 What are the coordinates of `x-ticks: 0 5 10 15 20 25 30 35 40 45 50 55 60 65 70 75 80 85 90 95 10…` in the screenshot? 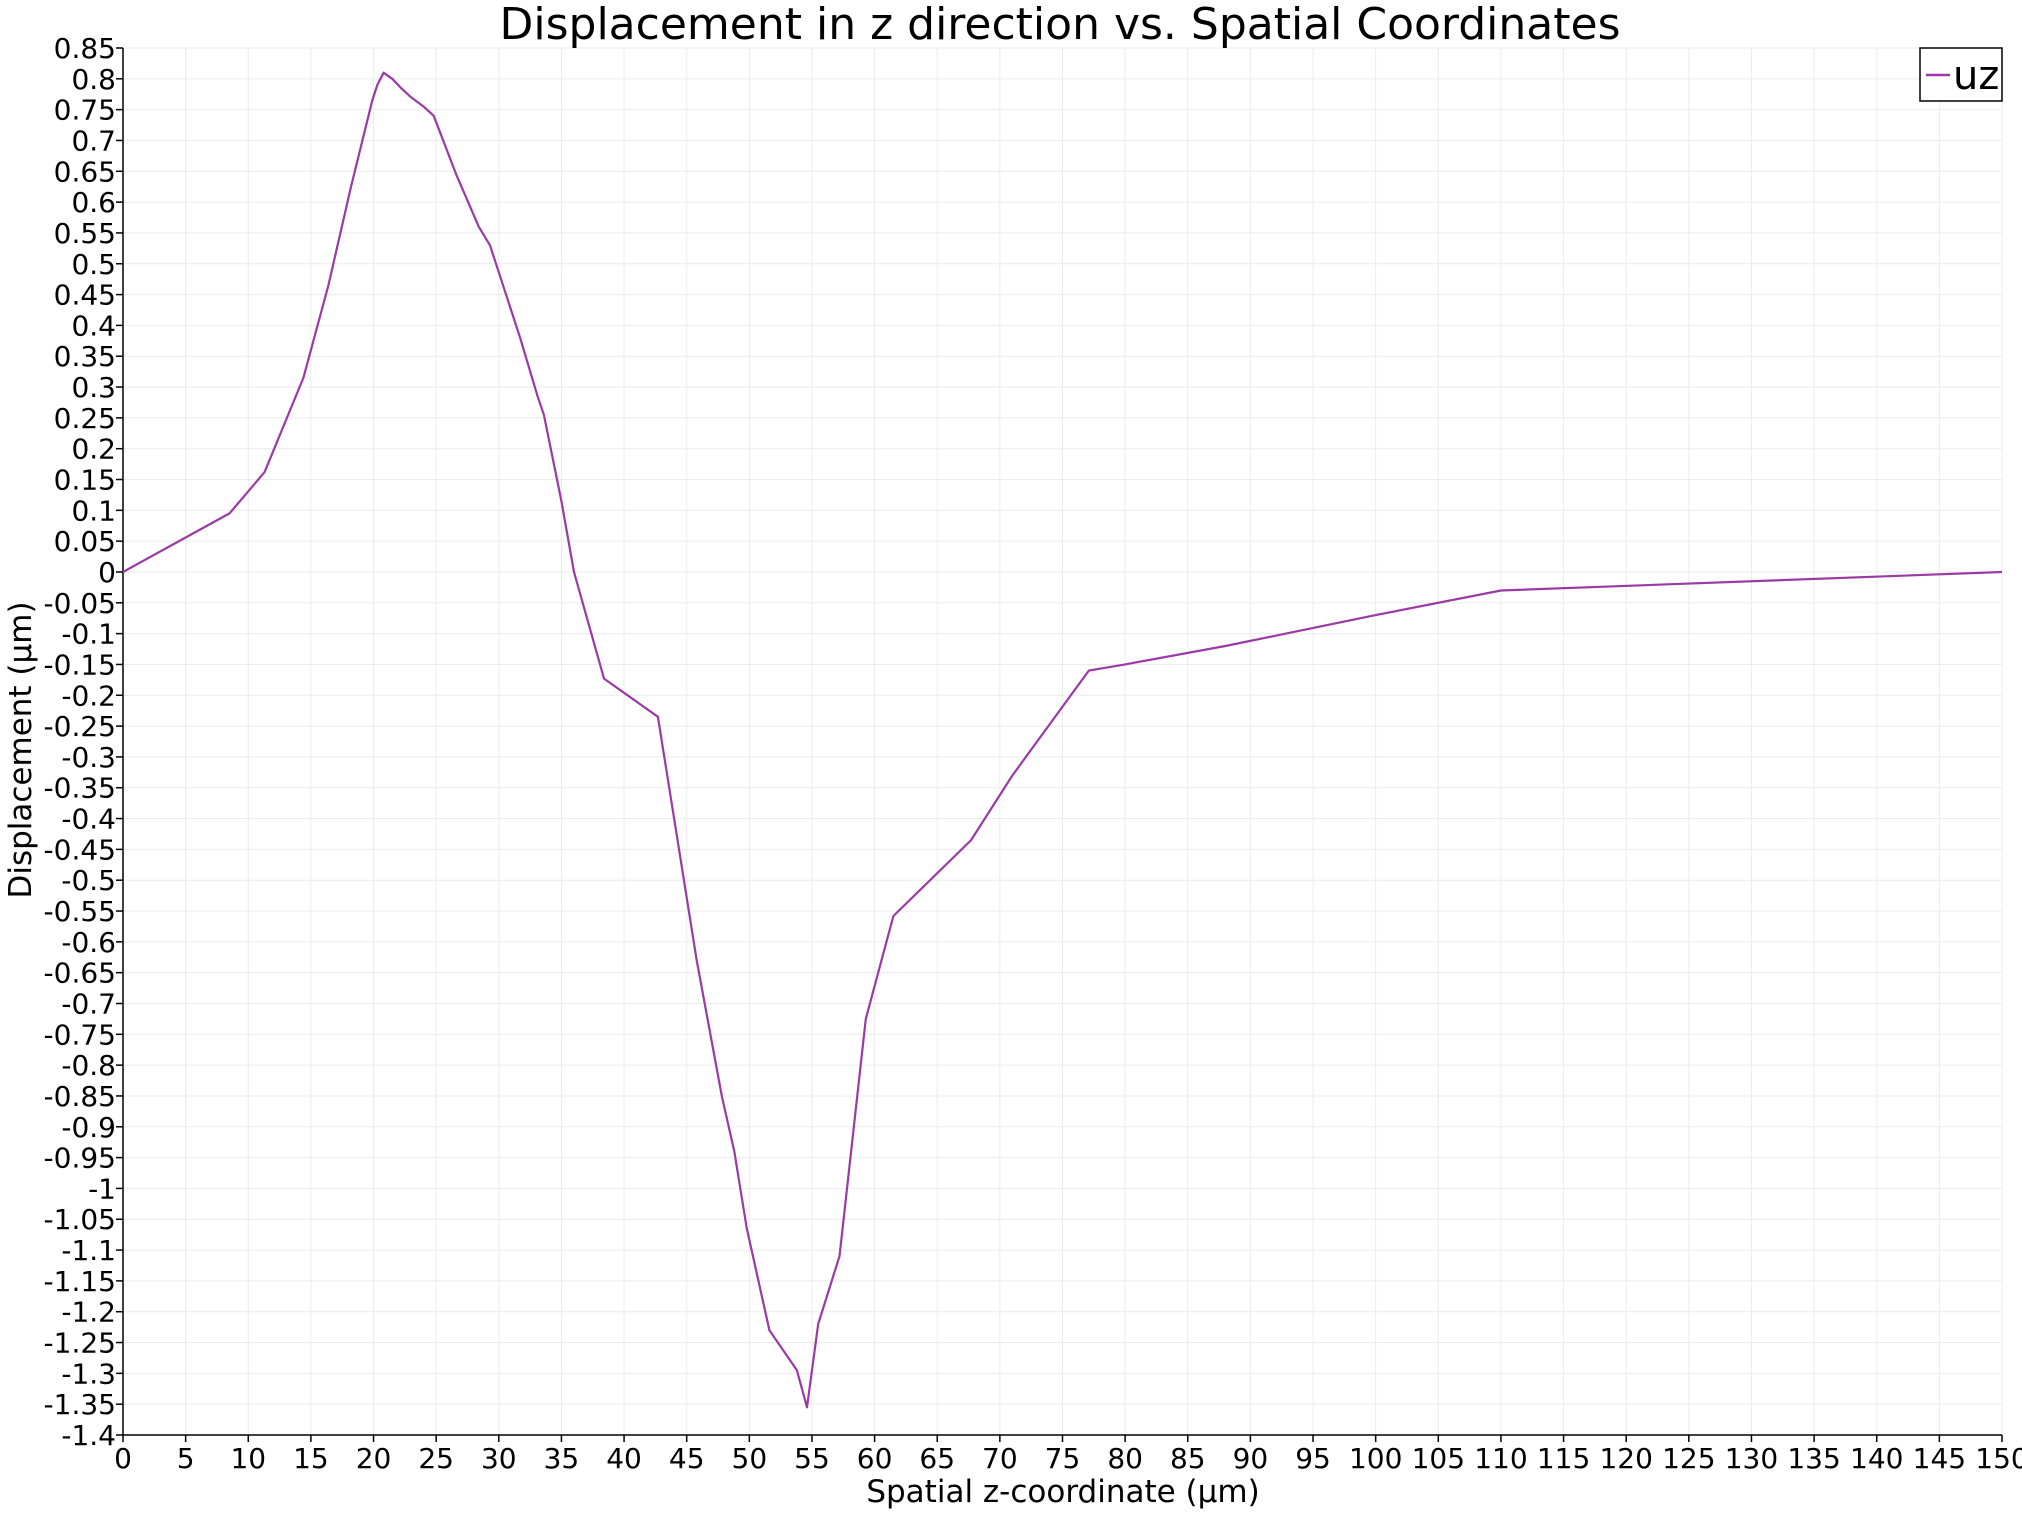 It's located at (1068, 1455).